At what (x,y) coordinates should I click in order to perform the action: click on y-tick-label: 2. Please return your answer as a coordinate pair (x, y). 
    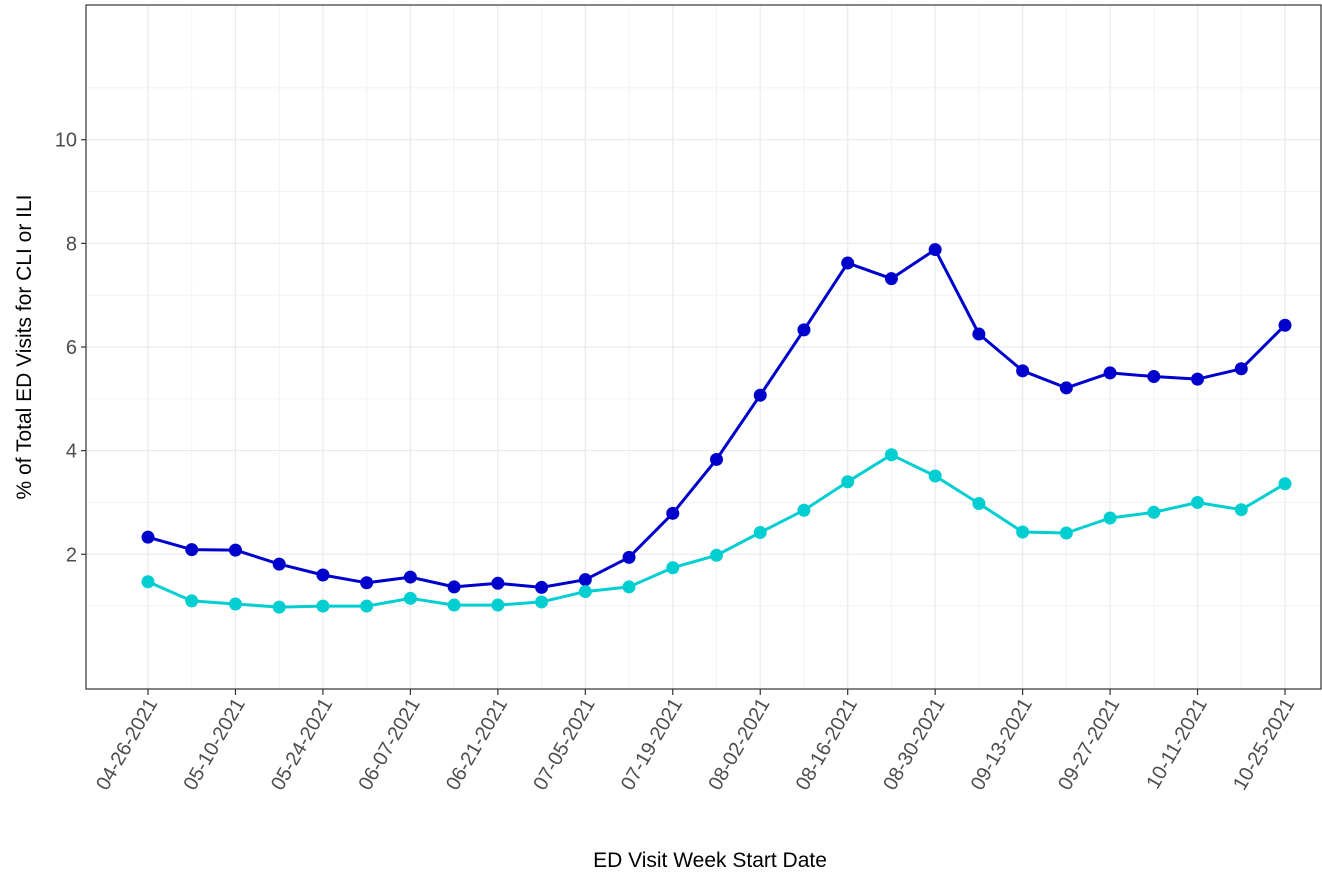
    Looking at the image, I should click on (71, 555).